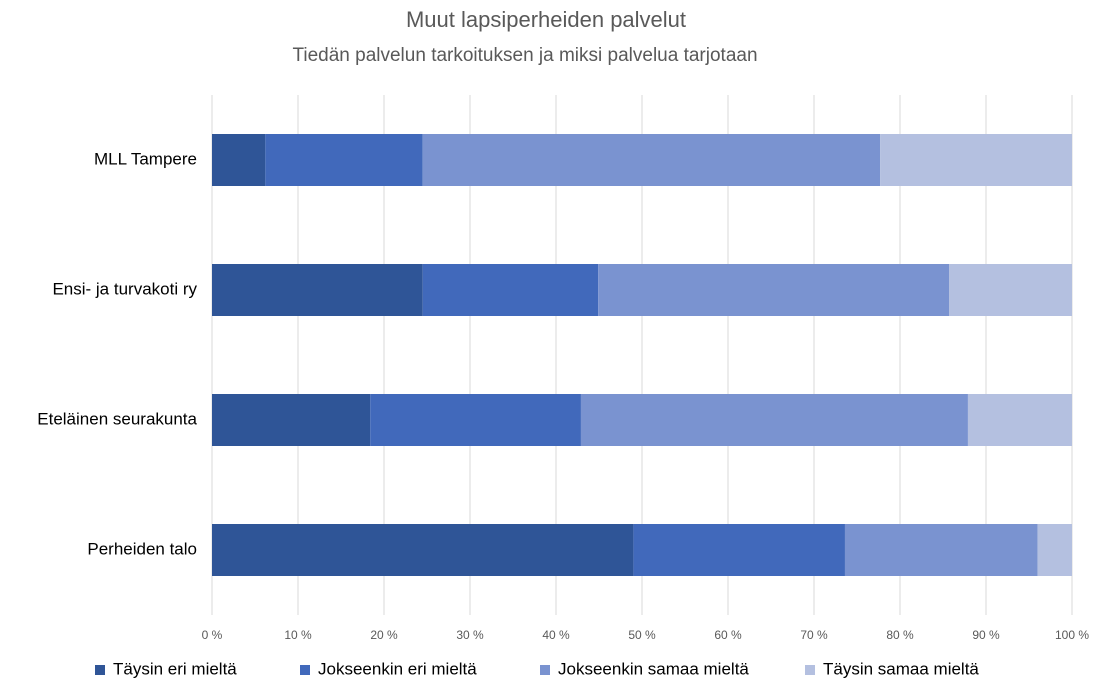 The height and width of the screenshot is (682, 1099). I want to click on x-tick-label: 20 %, so click(384, 635).